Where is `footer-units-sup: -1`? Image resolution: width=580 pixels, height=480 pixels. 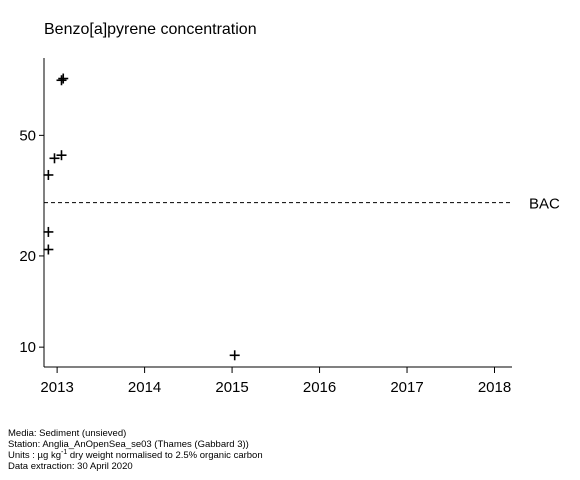 footer-units-sup: -1 is located at coordinates (64, 452).